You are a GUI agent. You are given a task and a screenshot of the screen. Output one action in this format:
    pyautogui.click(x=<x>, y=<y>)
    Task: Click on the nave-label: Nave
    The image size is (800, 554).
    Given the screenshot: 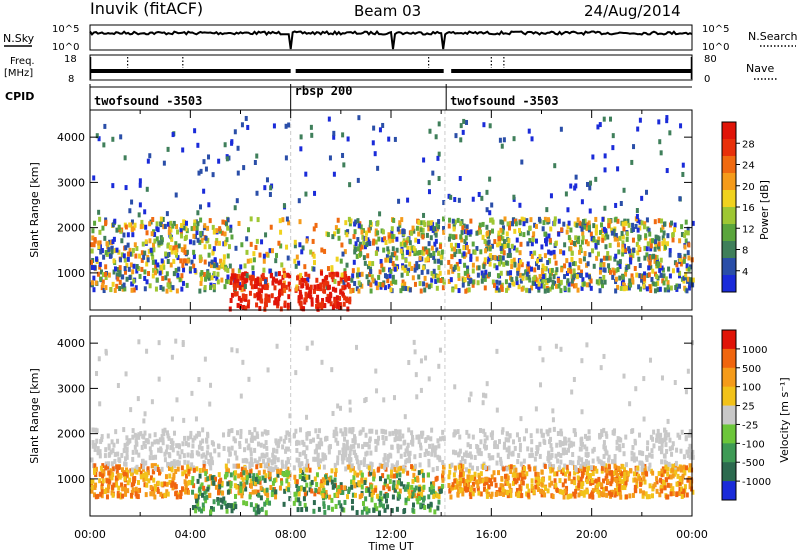 What is the action you would take?
    pyautogui.click(x=760, y=68)
    